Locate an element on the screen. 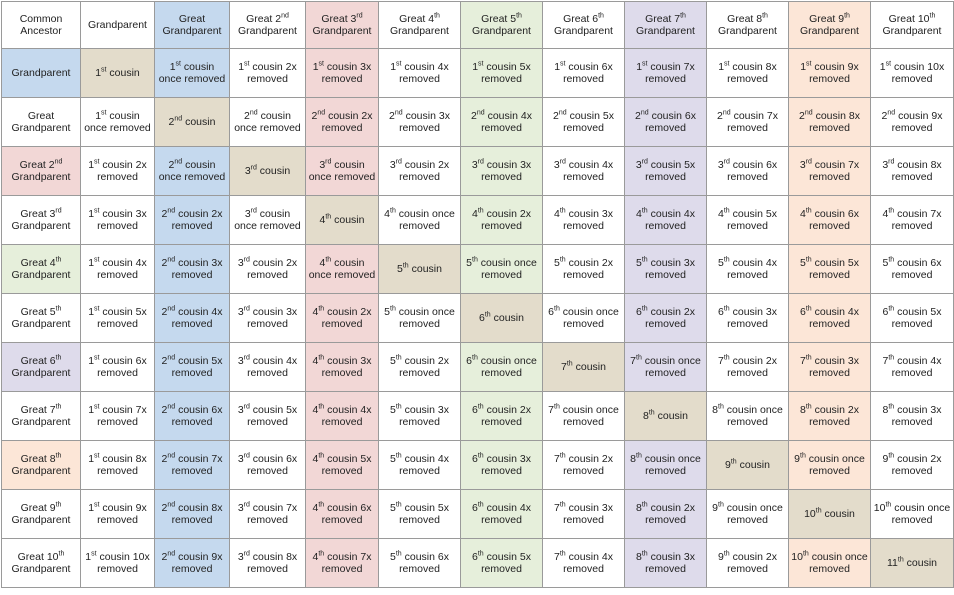 The height and width of the screenshot is (595, 954). row-header: Great 4th Grandparent is located at coordinates (41, 269).